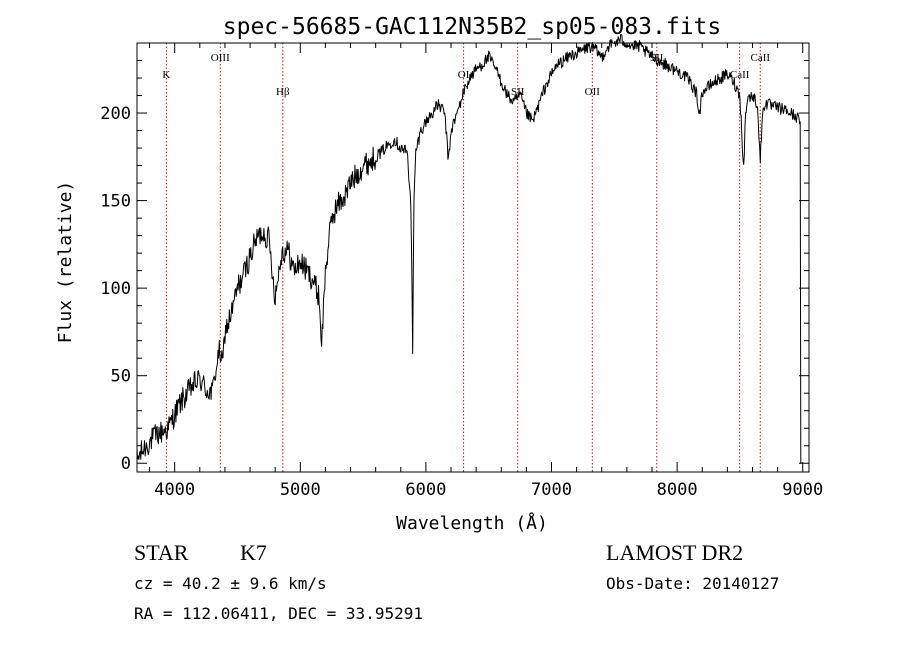  Describe the element at coordinates (551, 490) in the screenshot. I see `x-tick-label: 7000` at that location.